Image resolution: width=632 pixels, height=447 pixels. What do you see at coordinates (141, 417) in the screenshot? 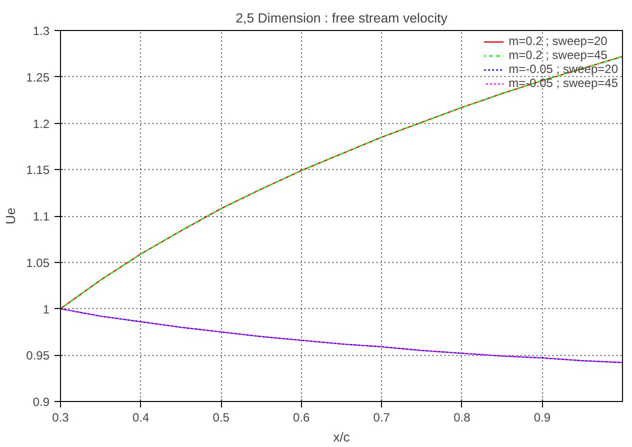
I see `x-tick-label: 0.4` at bounding box center [141, 417].